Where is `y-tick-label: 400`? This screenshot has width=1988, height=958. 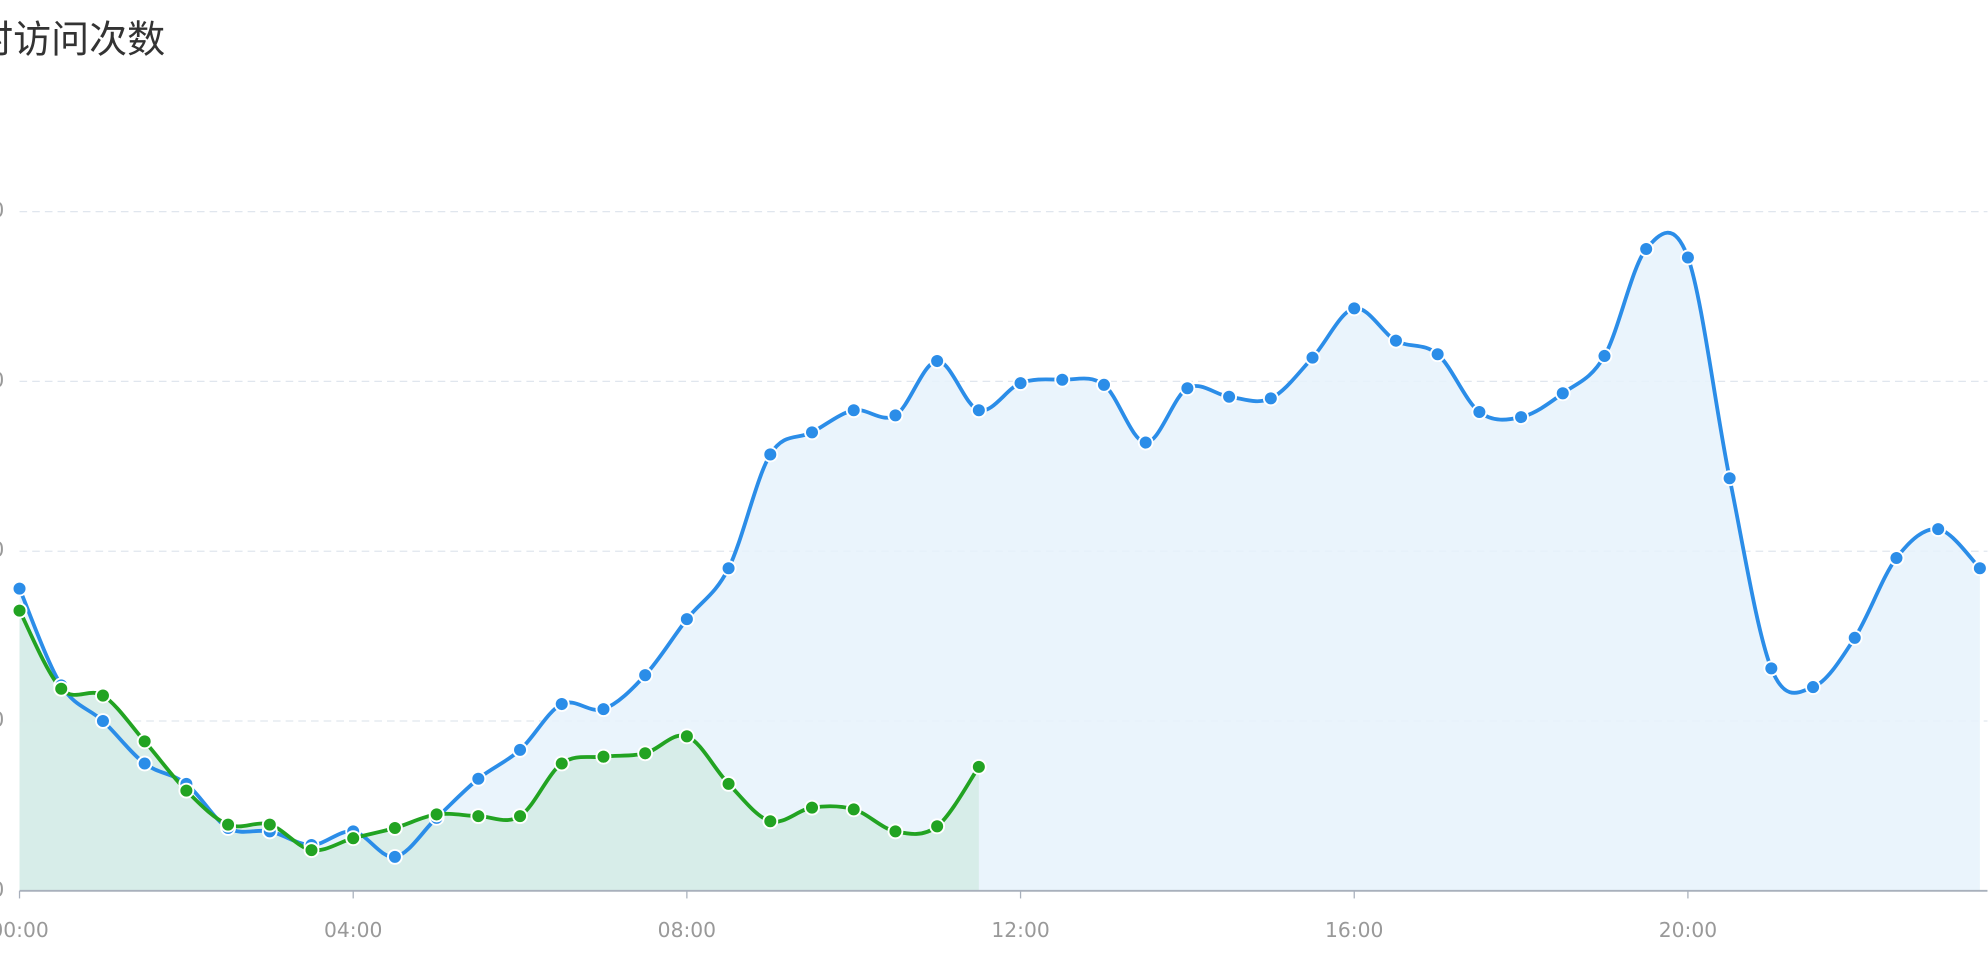
y-tick-label: 400 is located at coordinates (2, 210).